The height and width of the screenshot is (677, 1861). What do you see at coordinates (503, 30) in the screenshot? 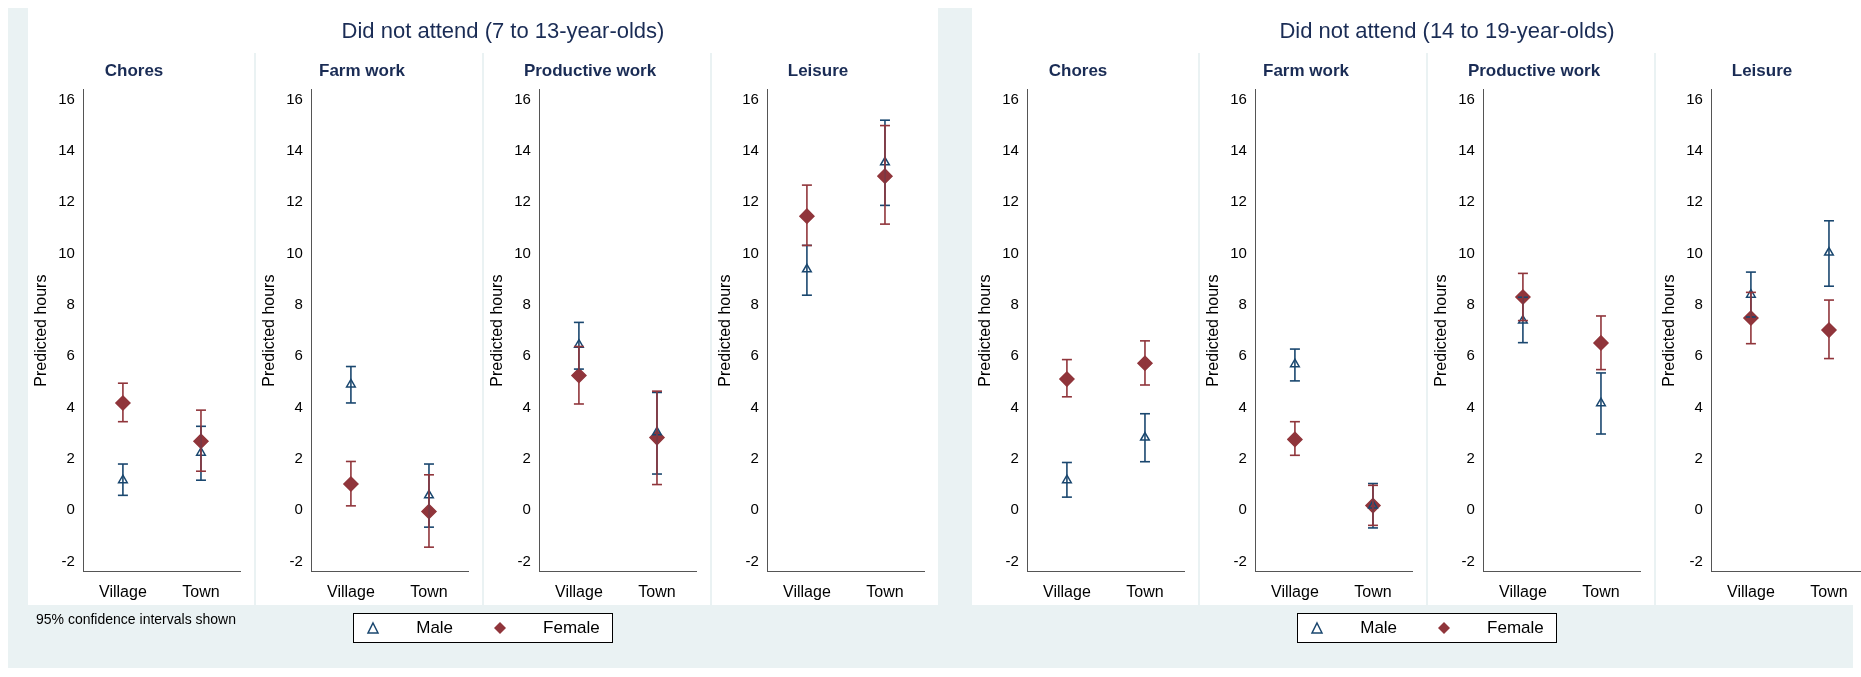
I see `chart-subtitle: Did not attend (7 to 13-year-olds)` at bounding box center [503, 30].